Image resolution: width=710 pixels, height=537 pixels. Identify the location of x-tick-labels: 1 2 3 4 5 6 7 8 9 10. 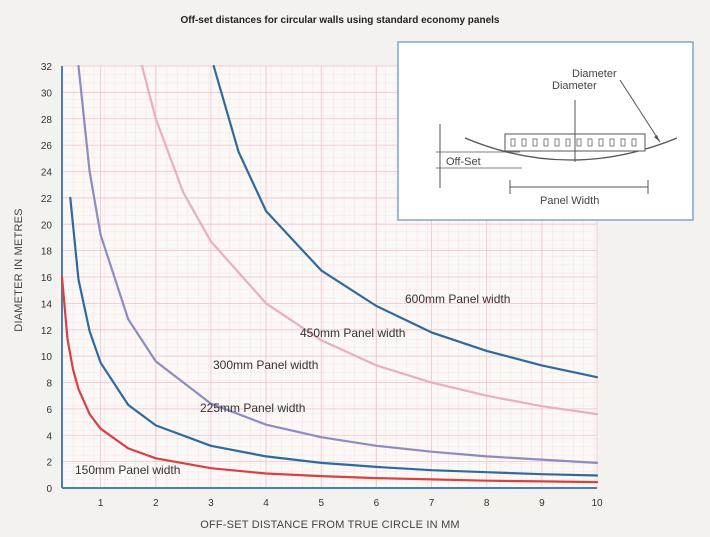
(350, 503).